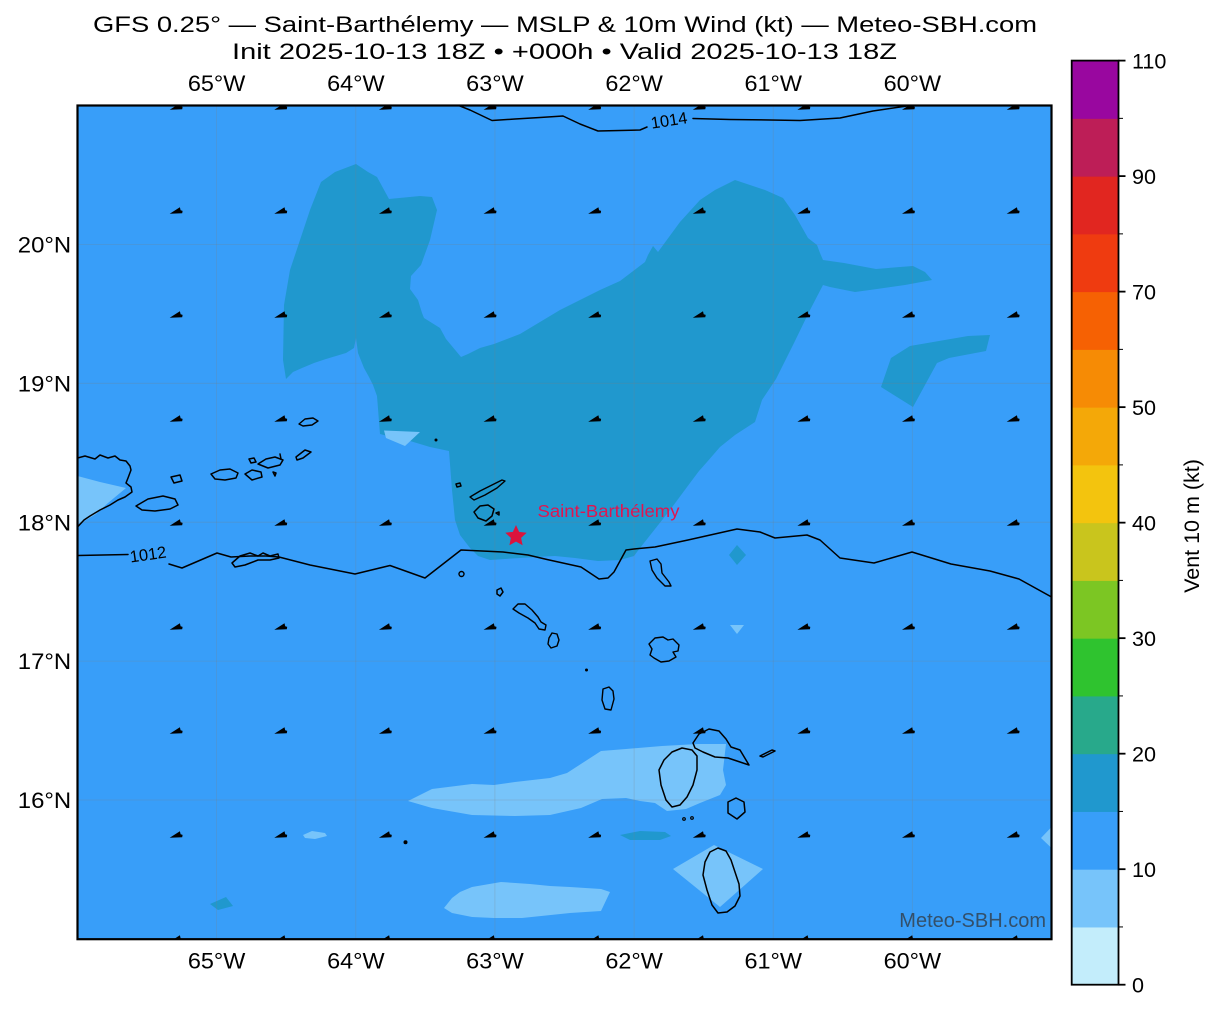 The image size is (1215, 1012). Describe the element at coordinates (44, 661) in the screenshot. I see `svg-text: 17°N` at that location.